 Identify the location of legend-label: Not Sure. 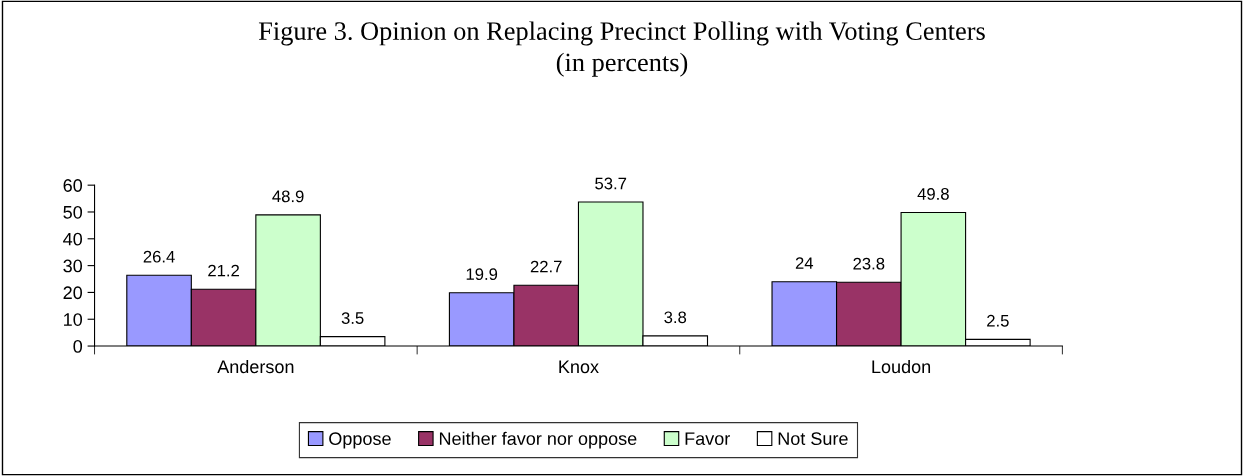
(813, 439).